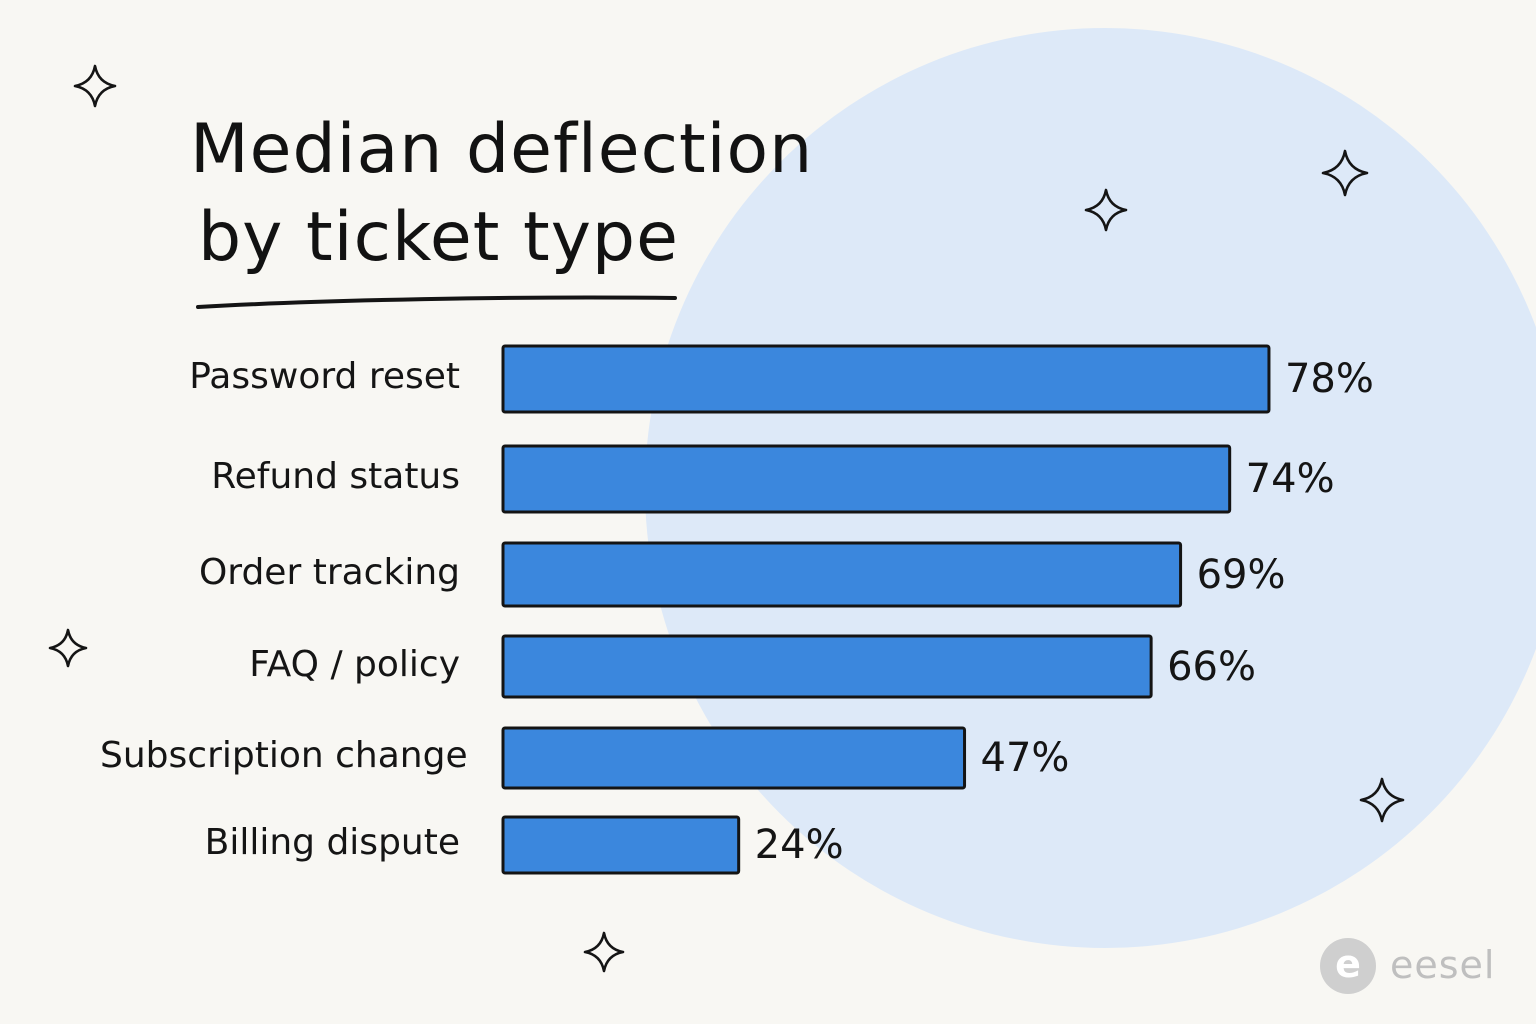 The height and width of the screenshot is (1024, 1536). Describe the element at coordinates (734, 758) in the screenshot. I see `bar-subscription-change` at that location.